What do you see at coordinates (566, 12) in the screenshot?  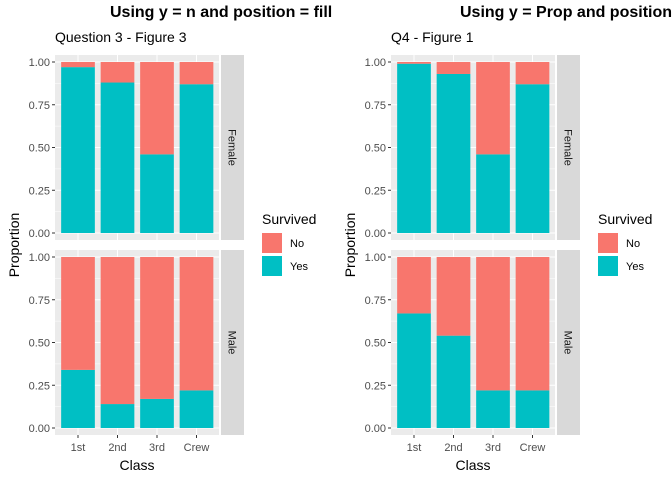 I see `chart-title: Using y = Prop and position` at bounding box center [566, 12].